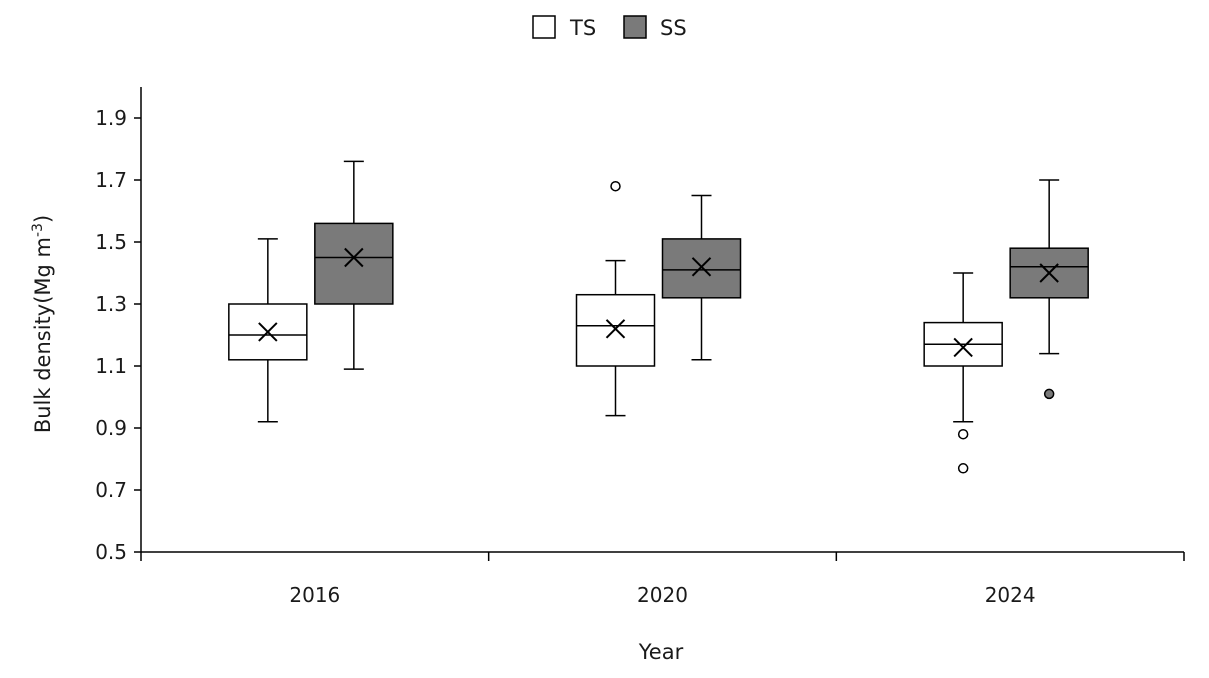 The width and height of the screenshot is (1209, 678). I want to click on y-axis-ticks: 0.5 0.7 0.9 1.1 1.3 1.5 1.7 1.9, so click(118, 335).